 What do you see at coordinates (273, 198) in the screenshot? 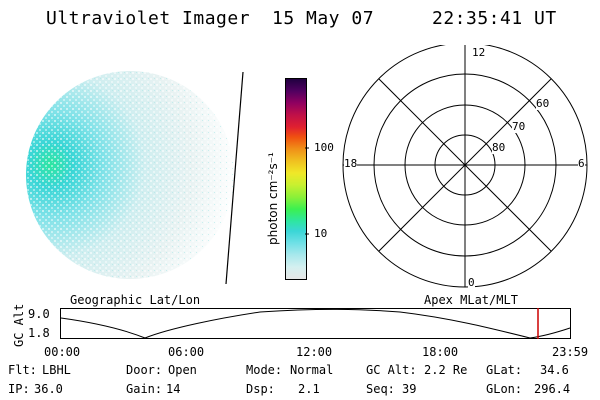
I see `colorbar-unit-label: photon cm⁻²s⁻¹` at bounding box center [273, 198].